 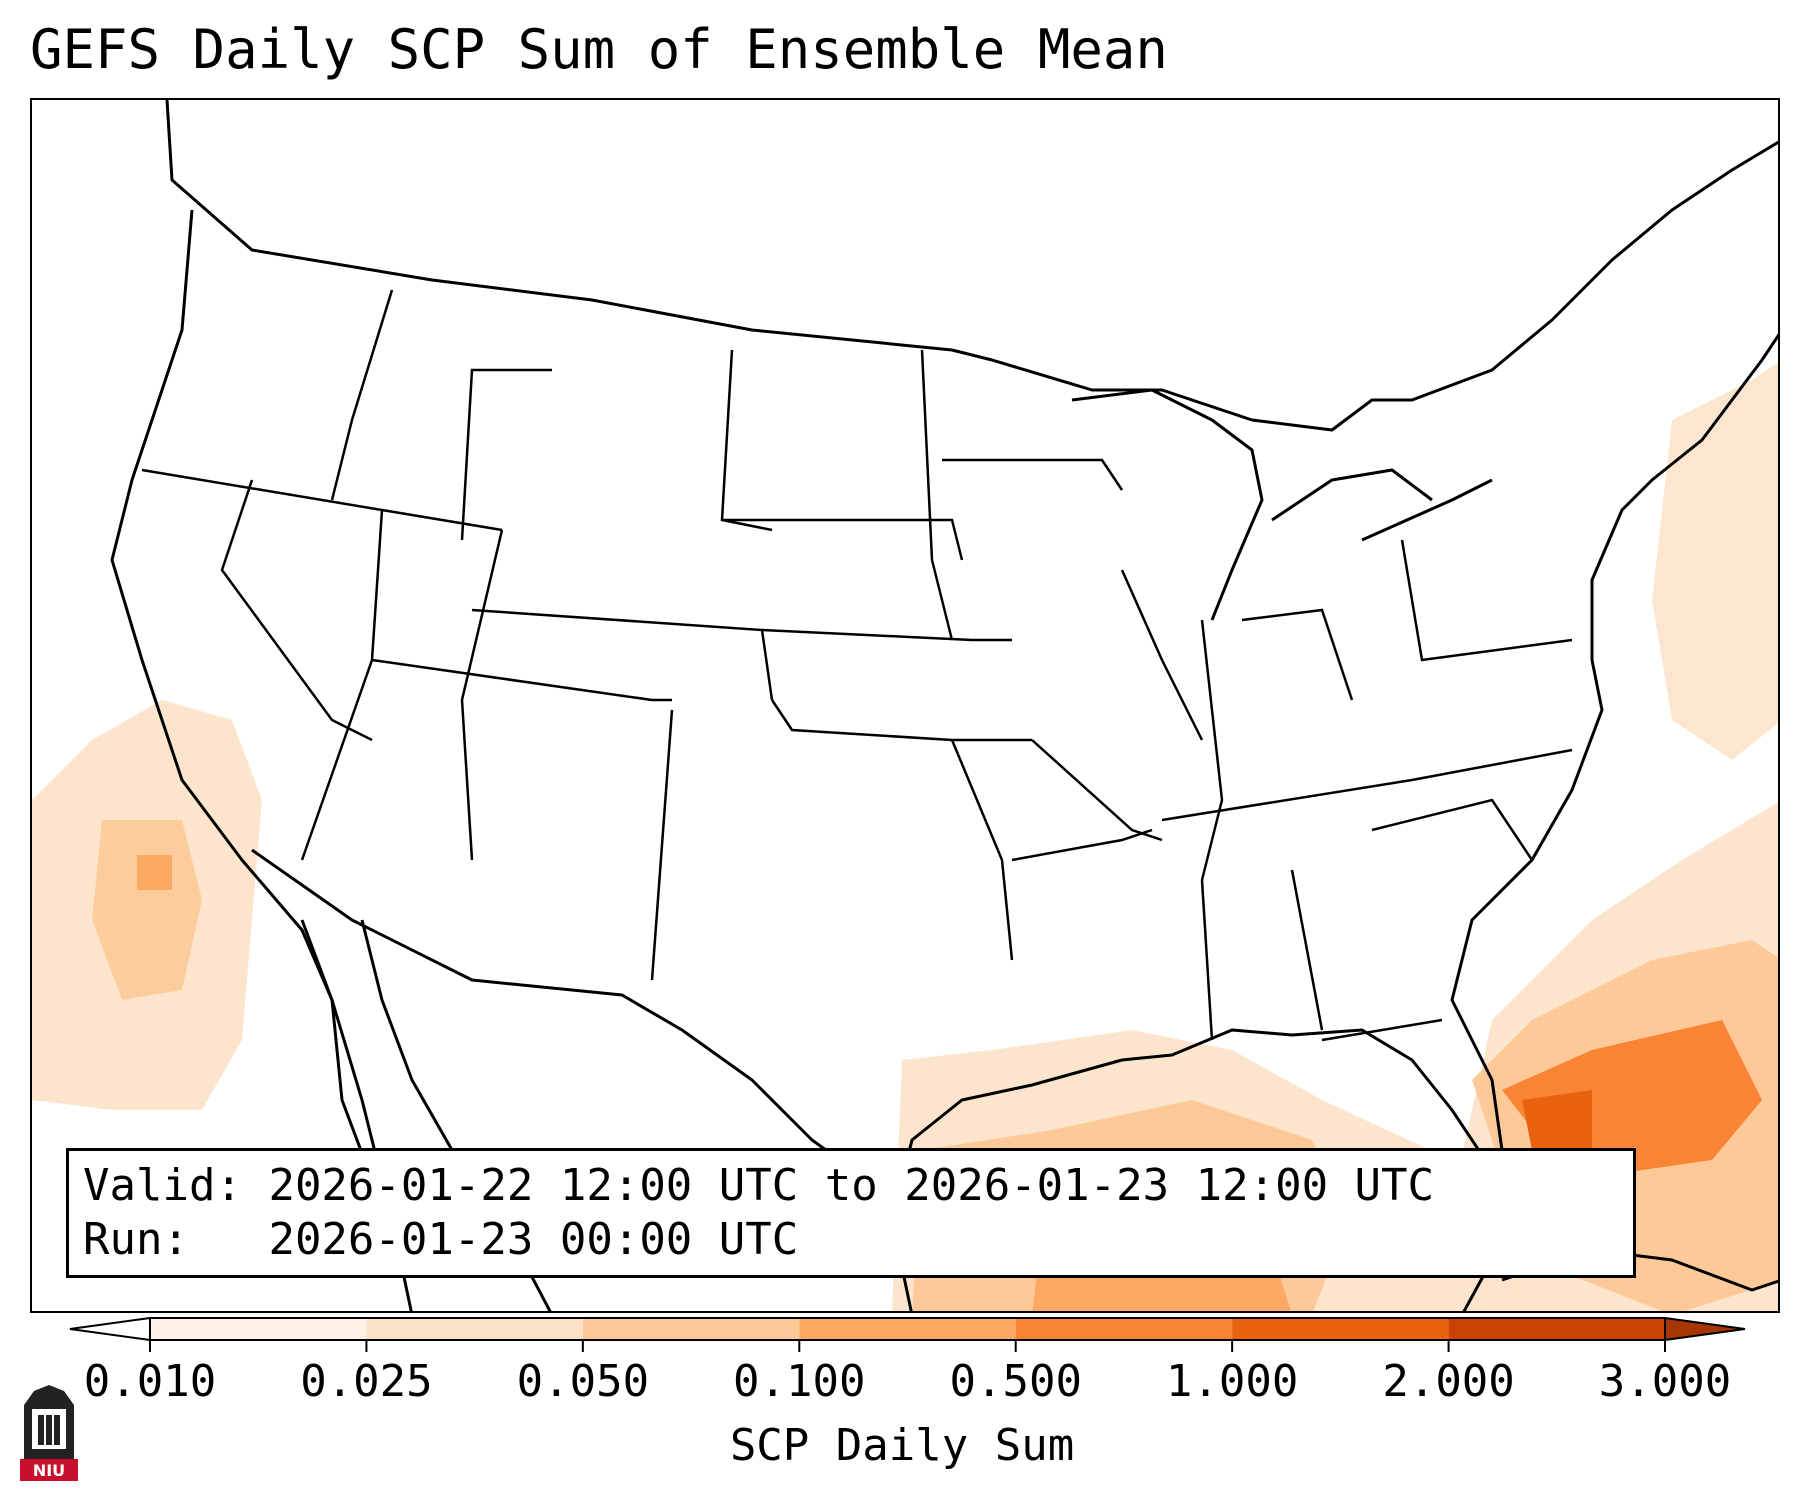 What do you see at coordinates (366, 1381) in the screenshot?
I see `colorbar-tick-label: 0.025` at bounding box center [366, 1381].